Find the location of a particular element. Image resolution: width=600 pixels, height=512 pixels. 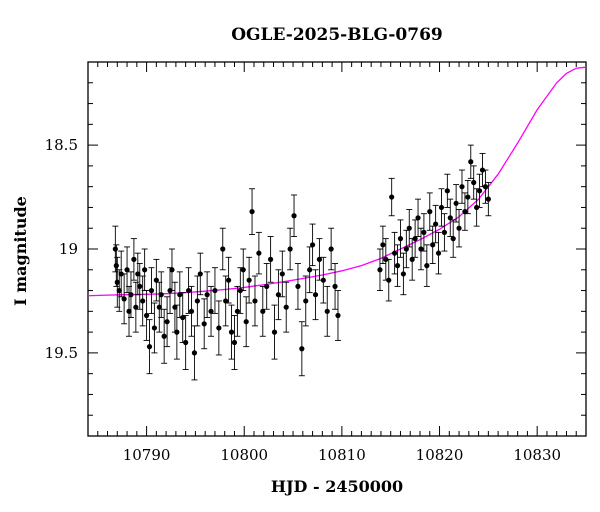

x-tick-label: 10790 is located at coordinates (147, 455).